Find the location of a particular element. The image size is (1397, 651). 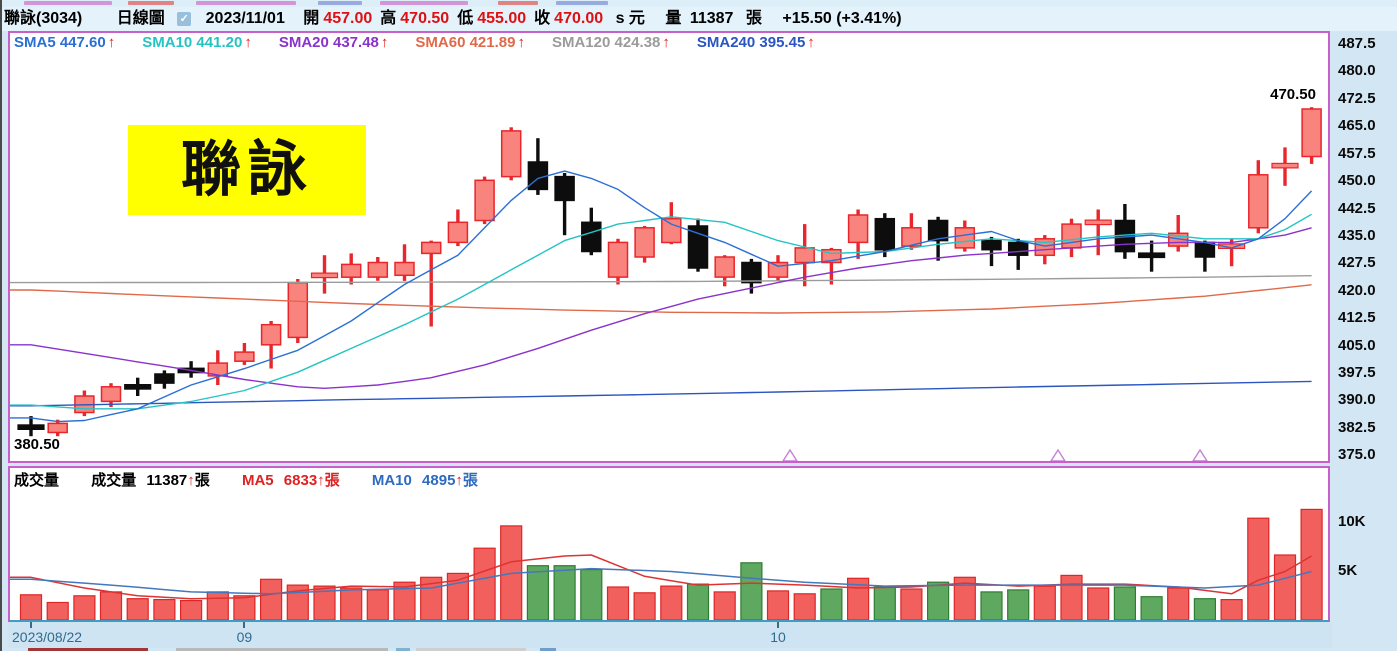

volume-field-value: 11387 is located at coordinates (711, 18).